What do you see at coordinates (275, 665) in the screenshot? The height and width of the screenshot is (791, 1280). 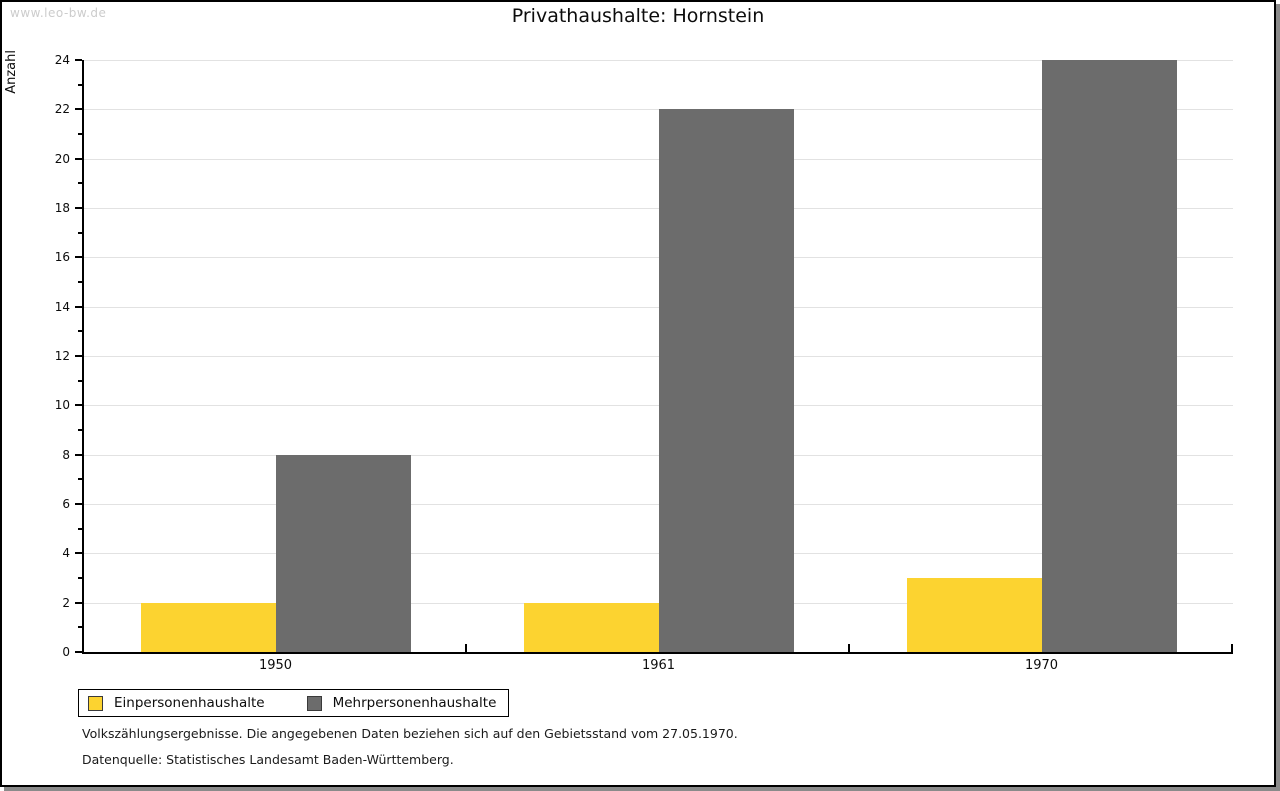 I see `x-tick-label-1950: 1950` at bounding box center [275, 665].